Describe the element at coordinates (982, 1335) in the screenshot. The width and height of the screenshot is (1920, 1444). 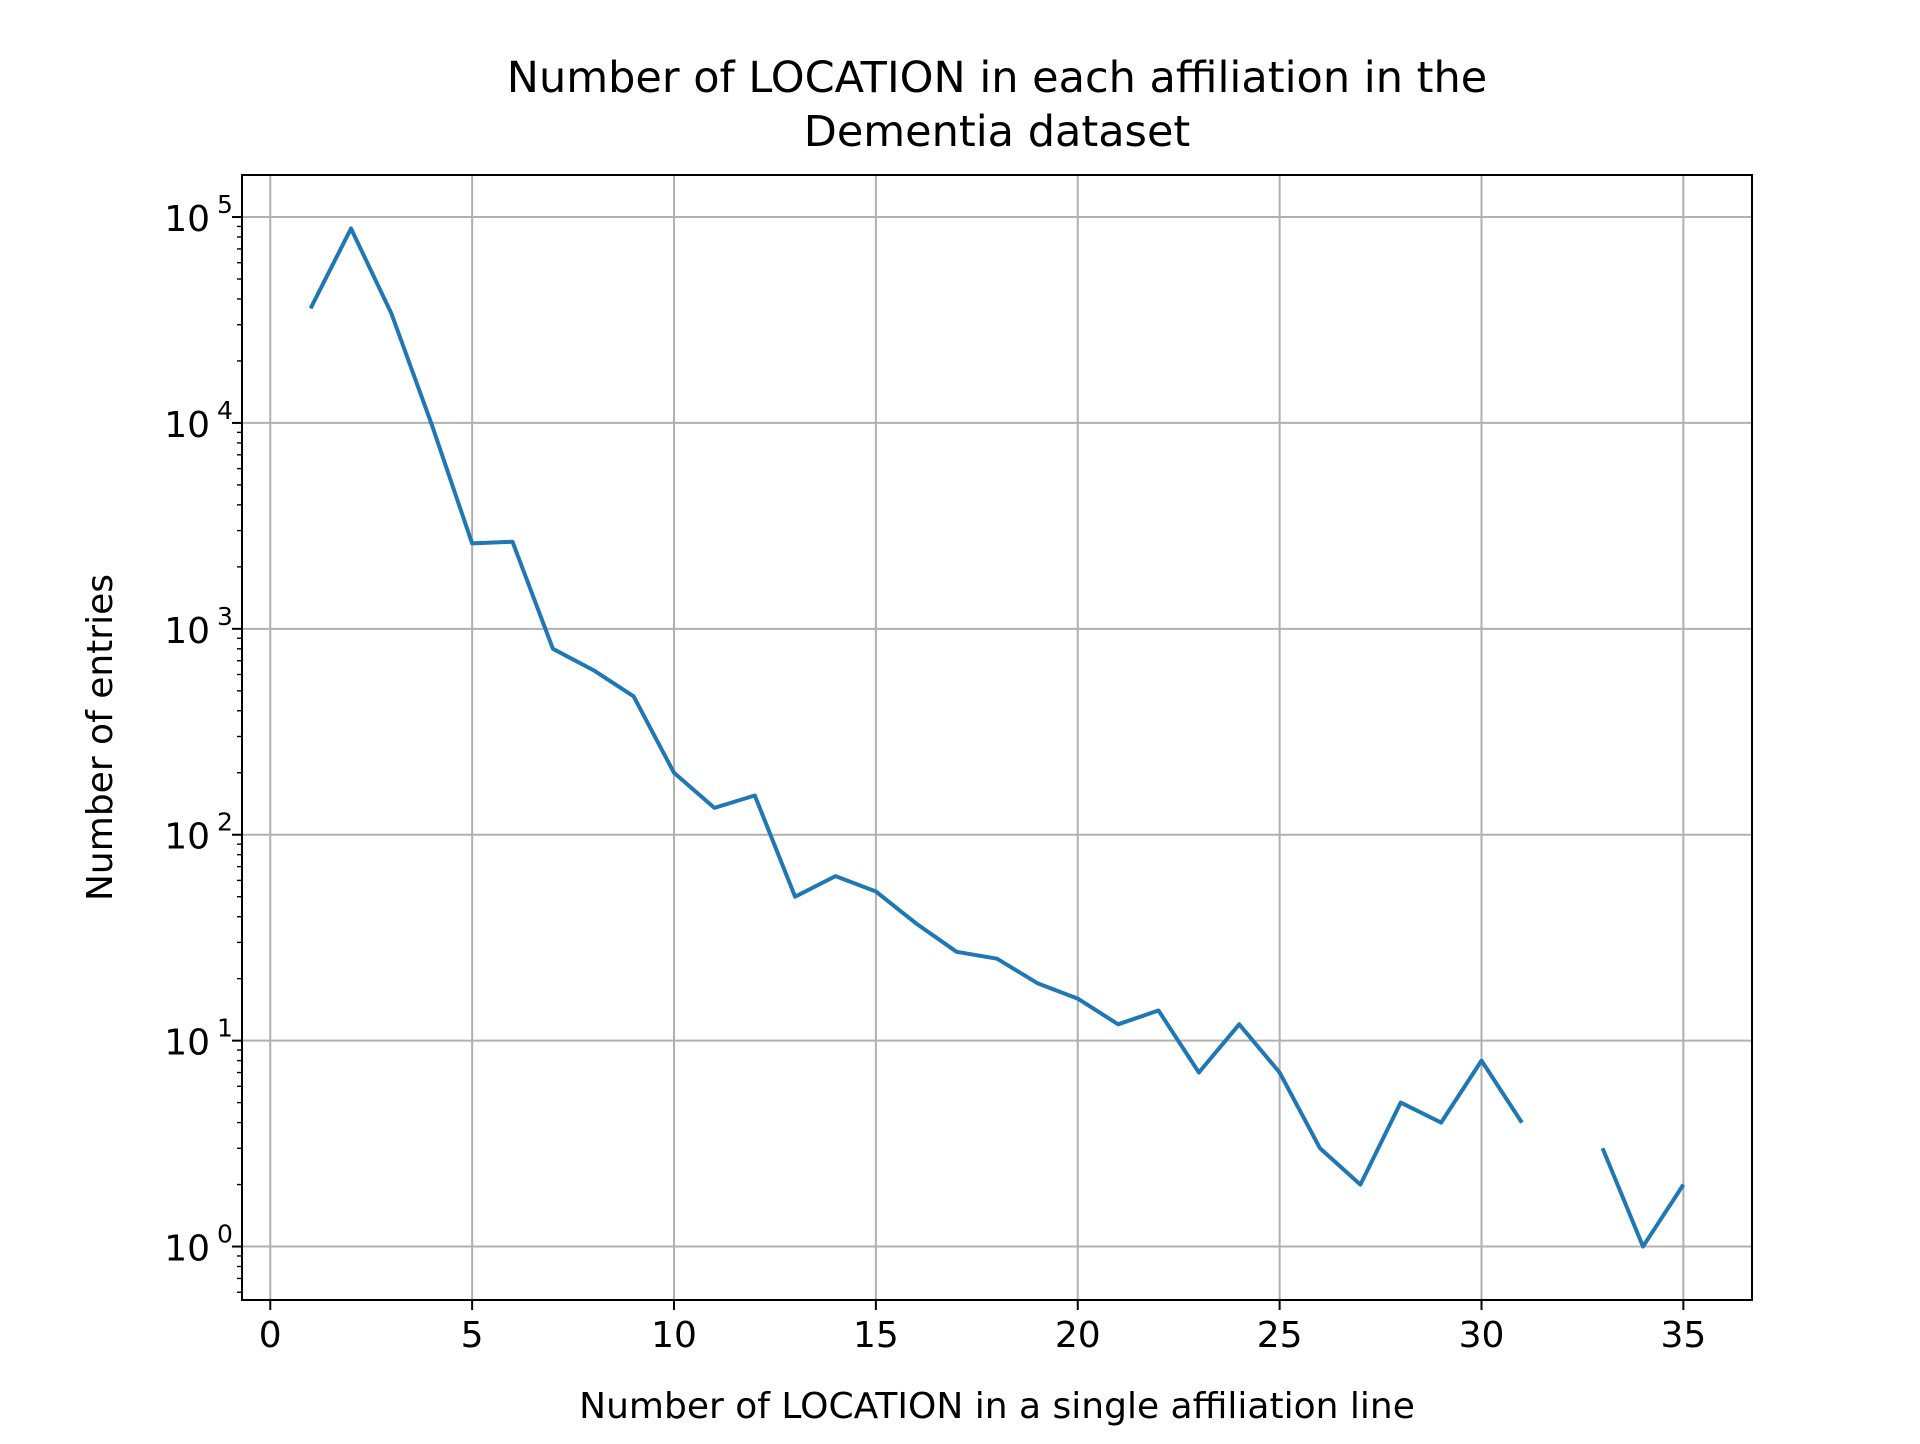
I see `x-tick-labels: 0 5 10 15 20 25 30 35` at that location.